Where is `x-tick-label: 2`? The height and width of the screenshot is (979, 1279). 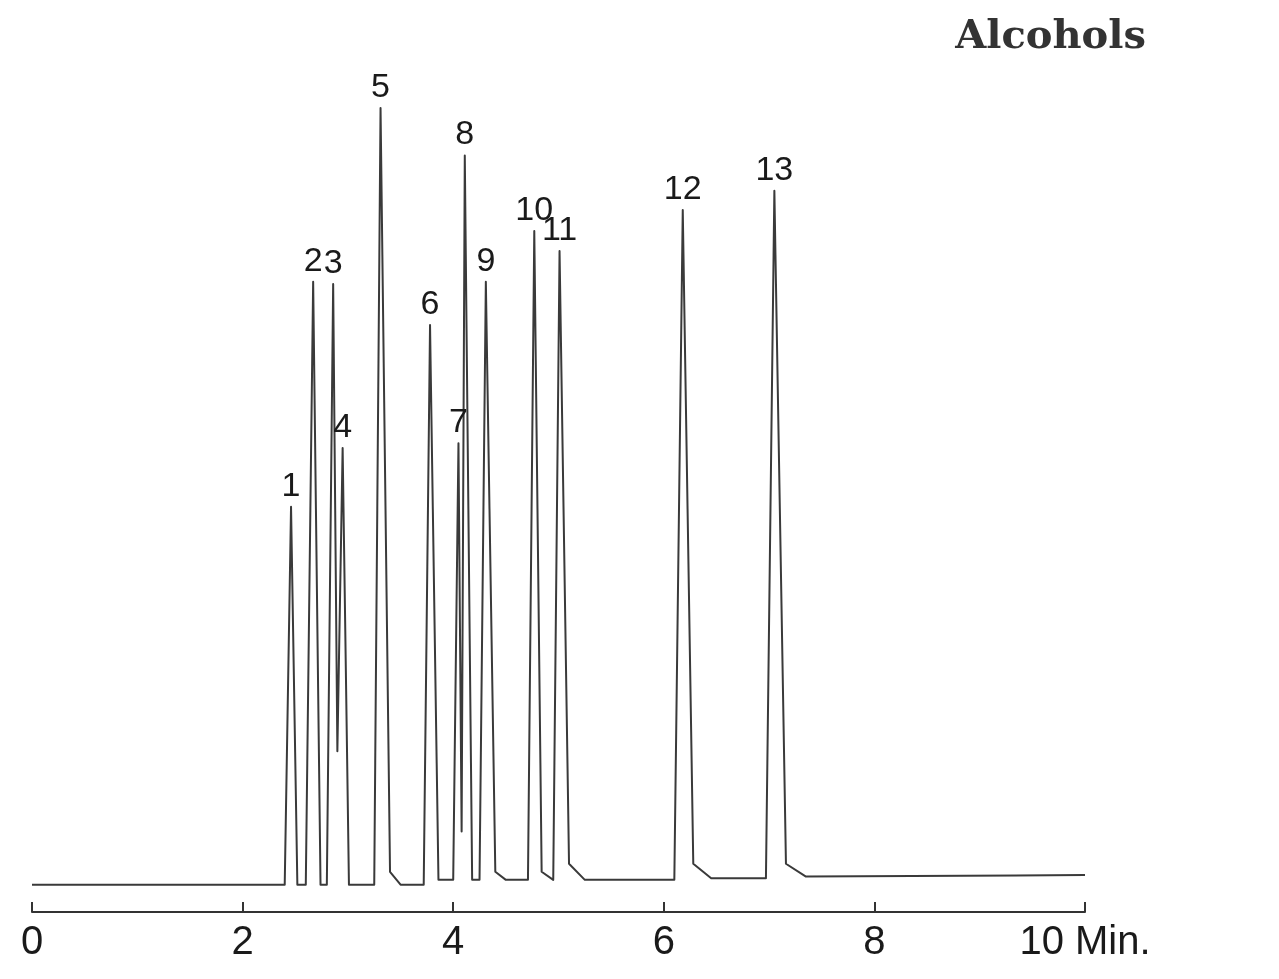
x-tick-label: 2 is located at coordinates (242, 940).